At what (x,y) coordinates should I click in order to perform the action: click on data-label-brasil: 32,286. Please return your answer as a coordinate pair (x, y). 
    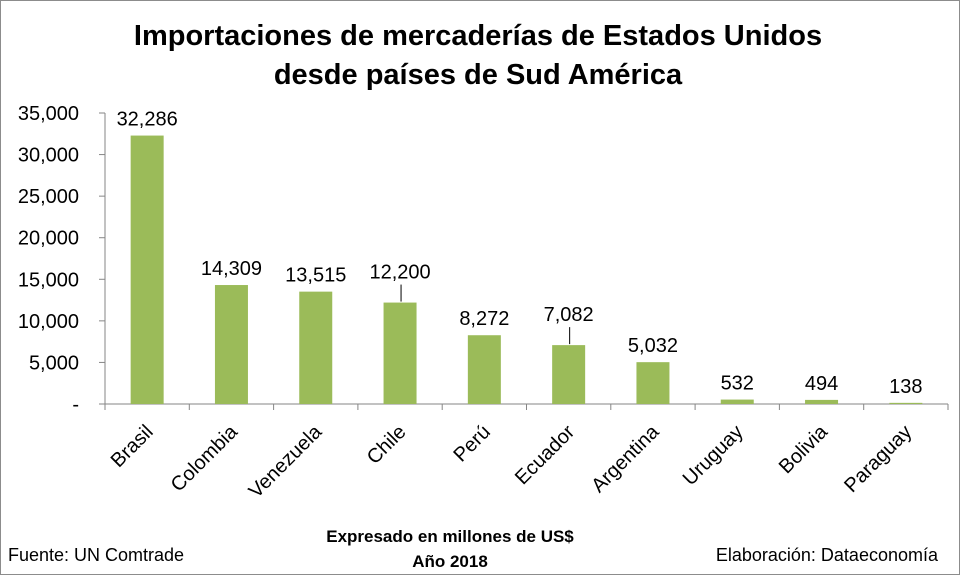
    Looking at the image, I should click on (147, 120).